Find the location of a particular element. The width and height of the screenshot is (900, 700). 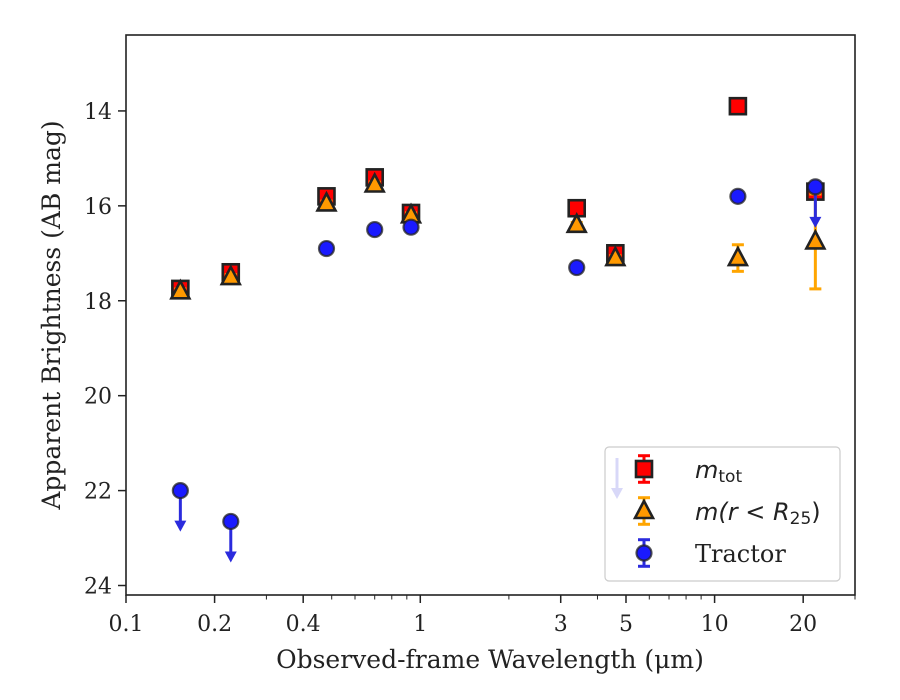

x-tick-label: 1 is located at coordinates (420, 624).